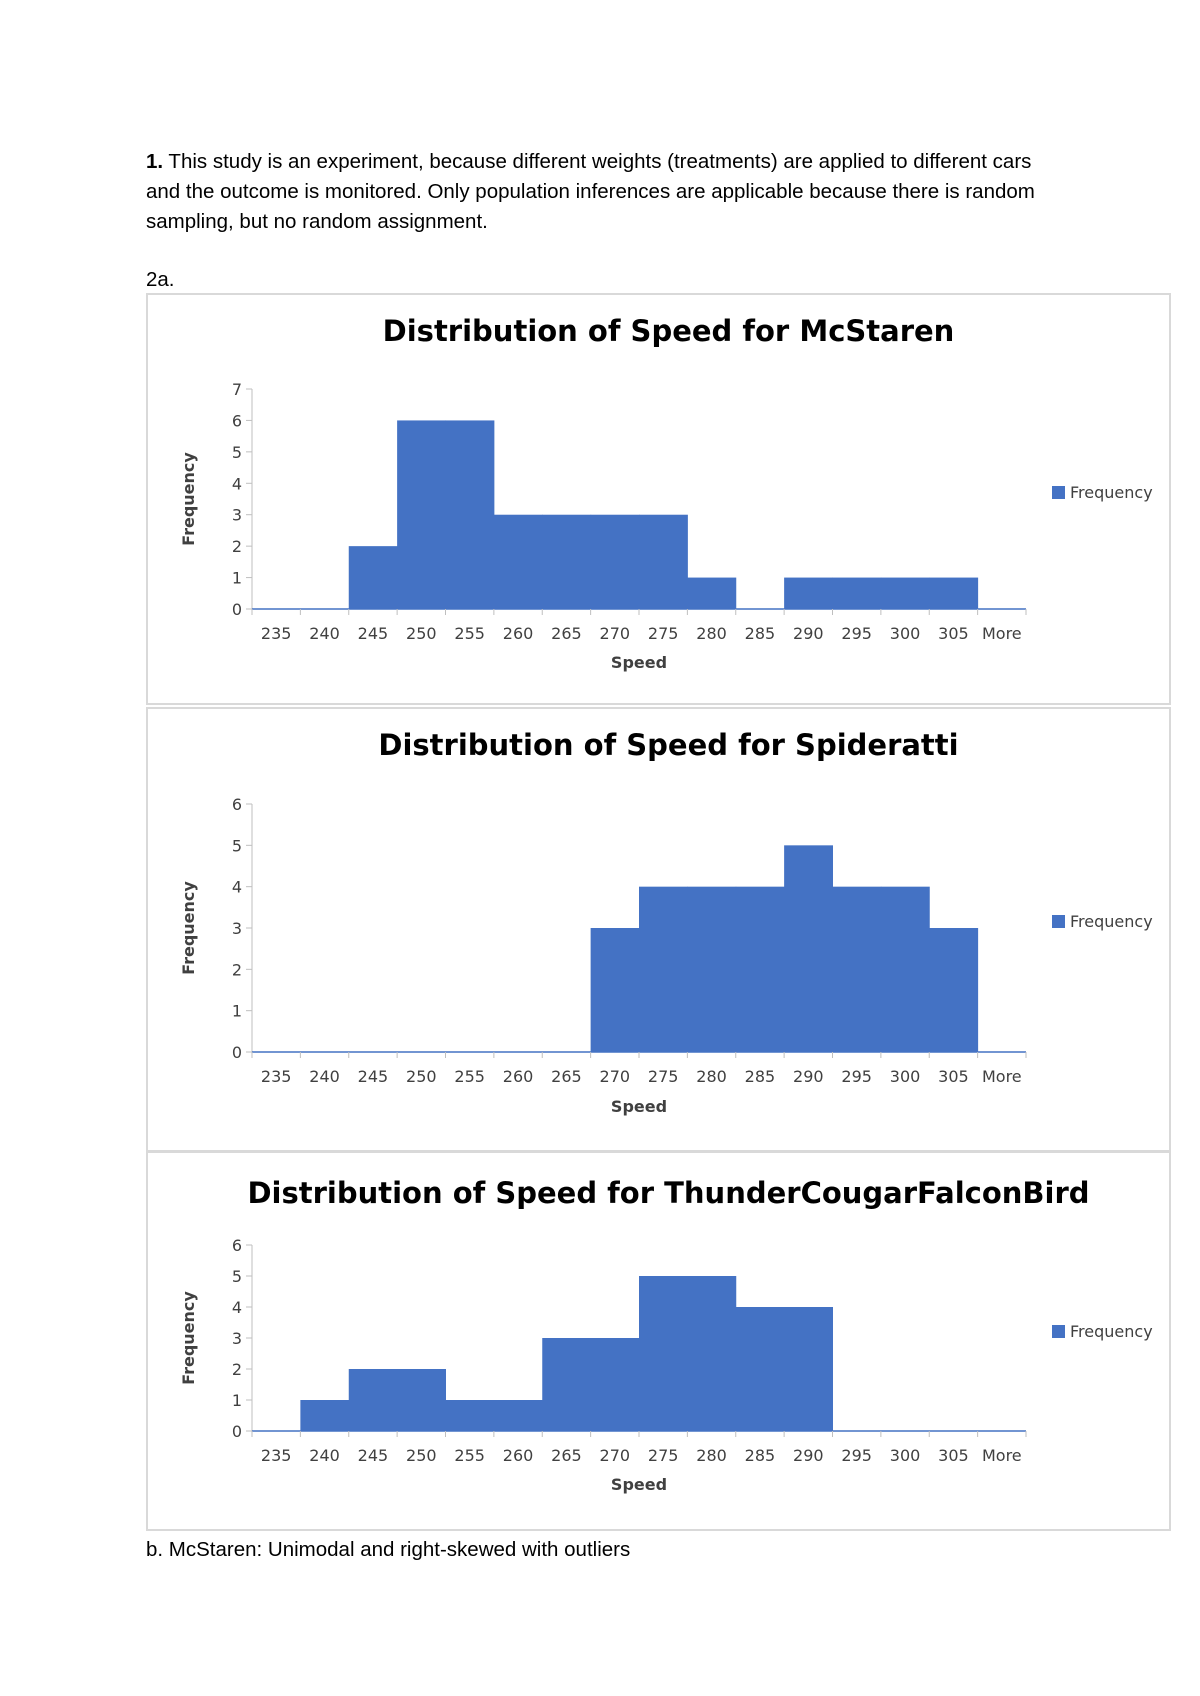 This screenshot has width=1200, height=1696. Describe the element at coordinates (237, 578) in the screenshot. I see `y-tick-label: 1` at that location.